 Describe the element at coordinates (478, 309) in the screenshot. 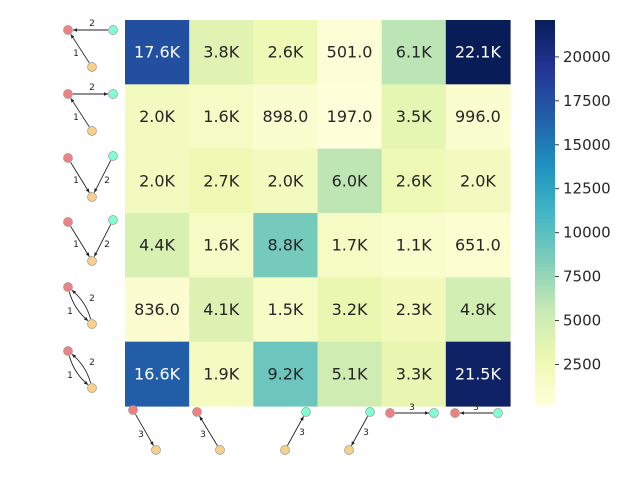

I see `cell-value-label: 4.8K` at that location.